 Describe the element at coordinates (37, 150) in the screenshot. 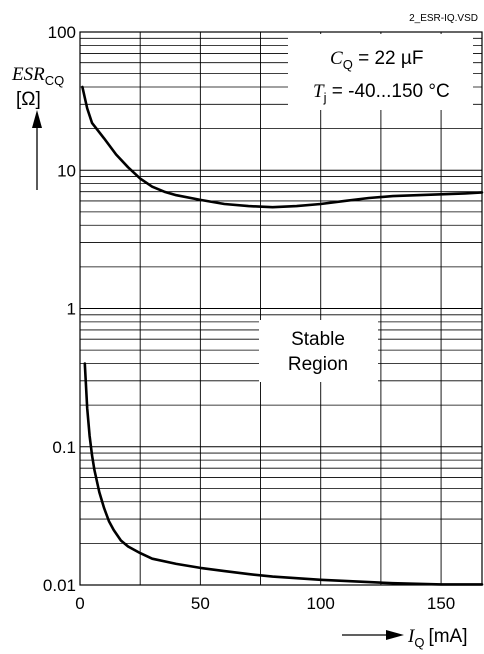

I see `y-axis-arrow` at that location.